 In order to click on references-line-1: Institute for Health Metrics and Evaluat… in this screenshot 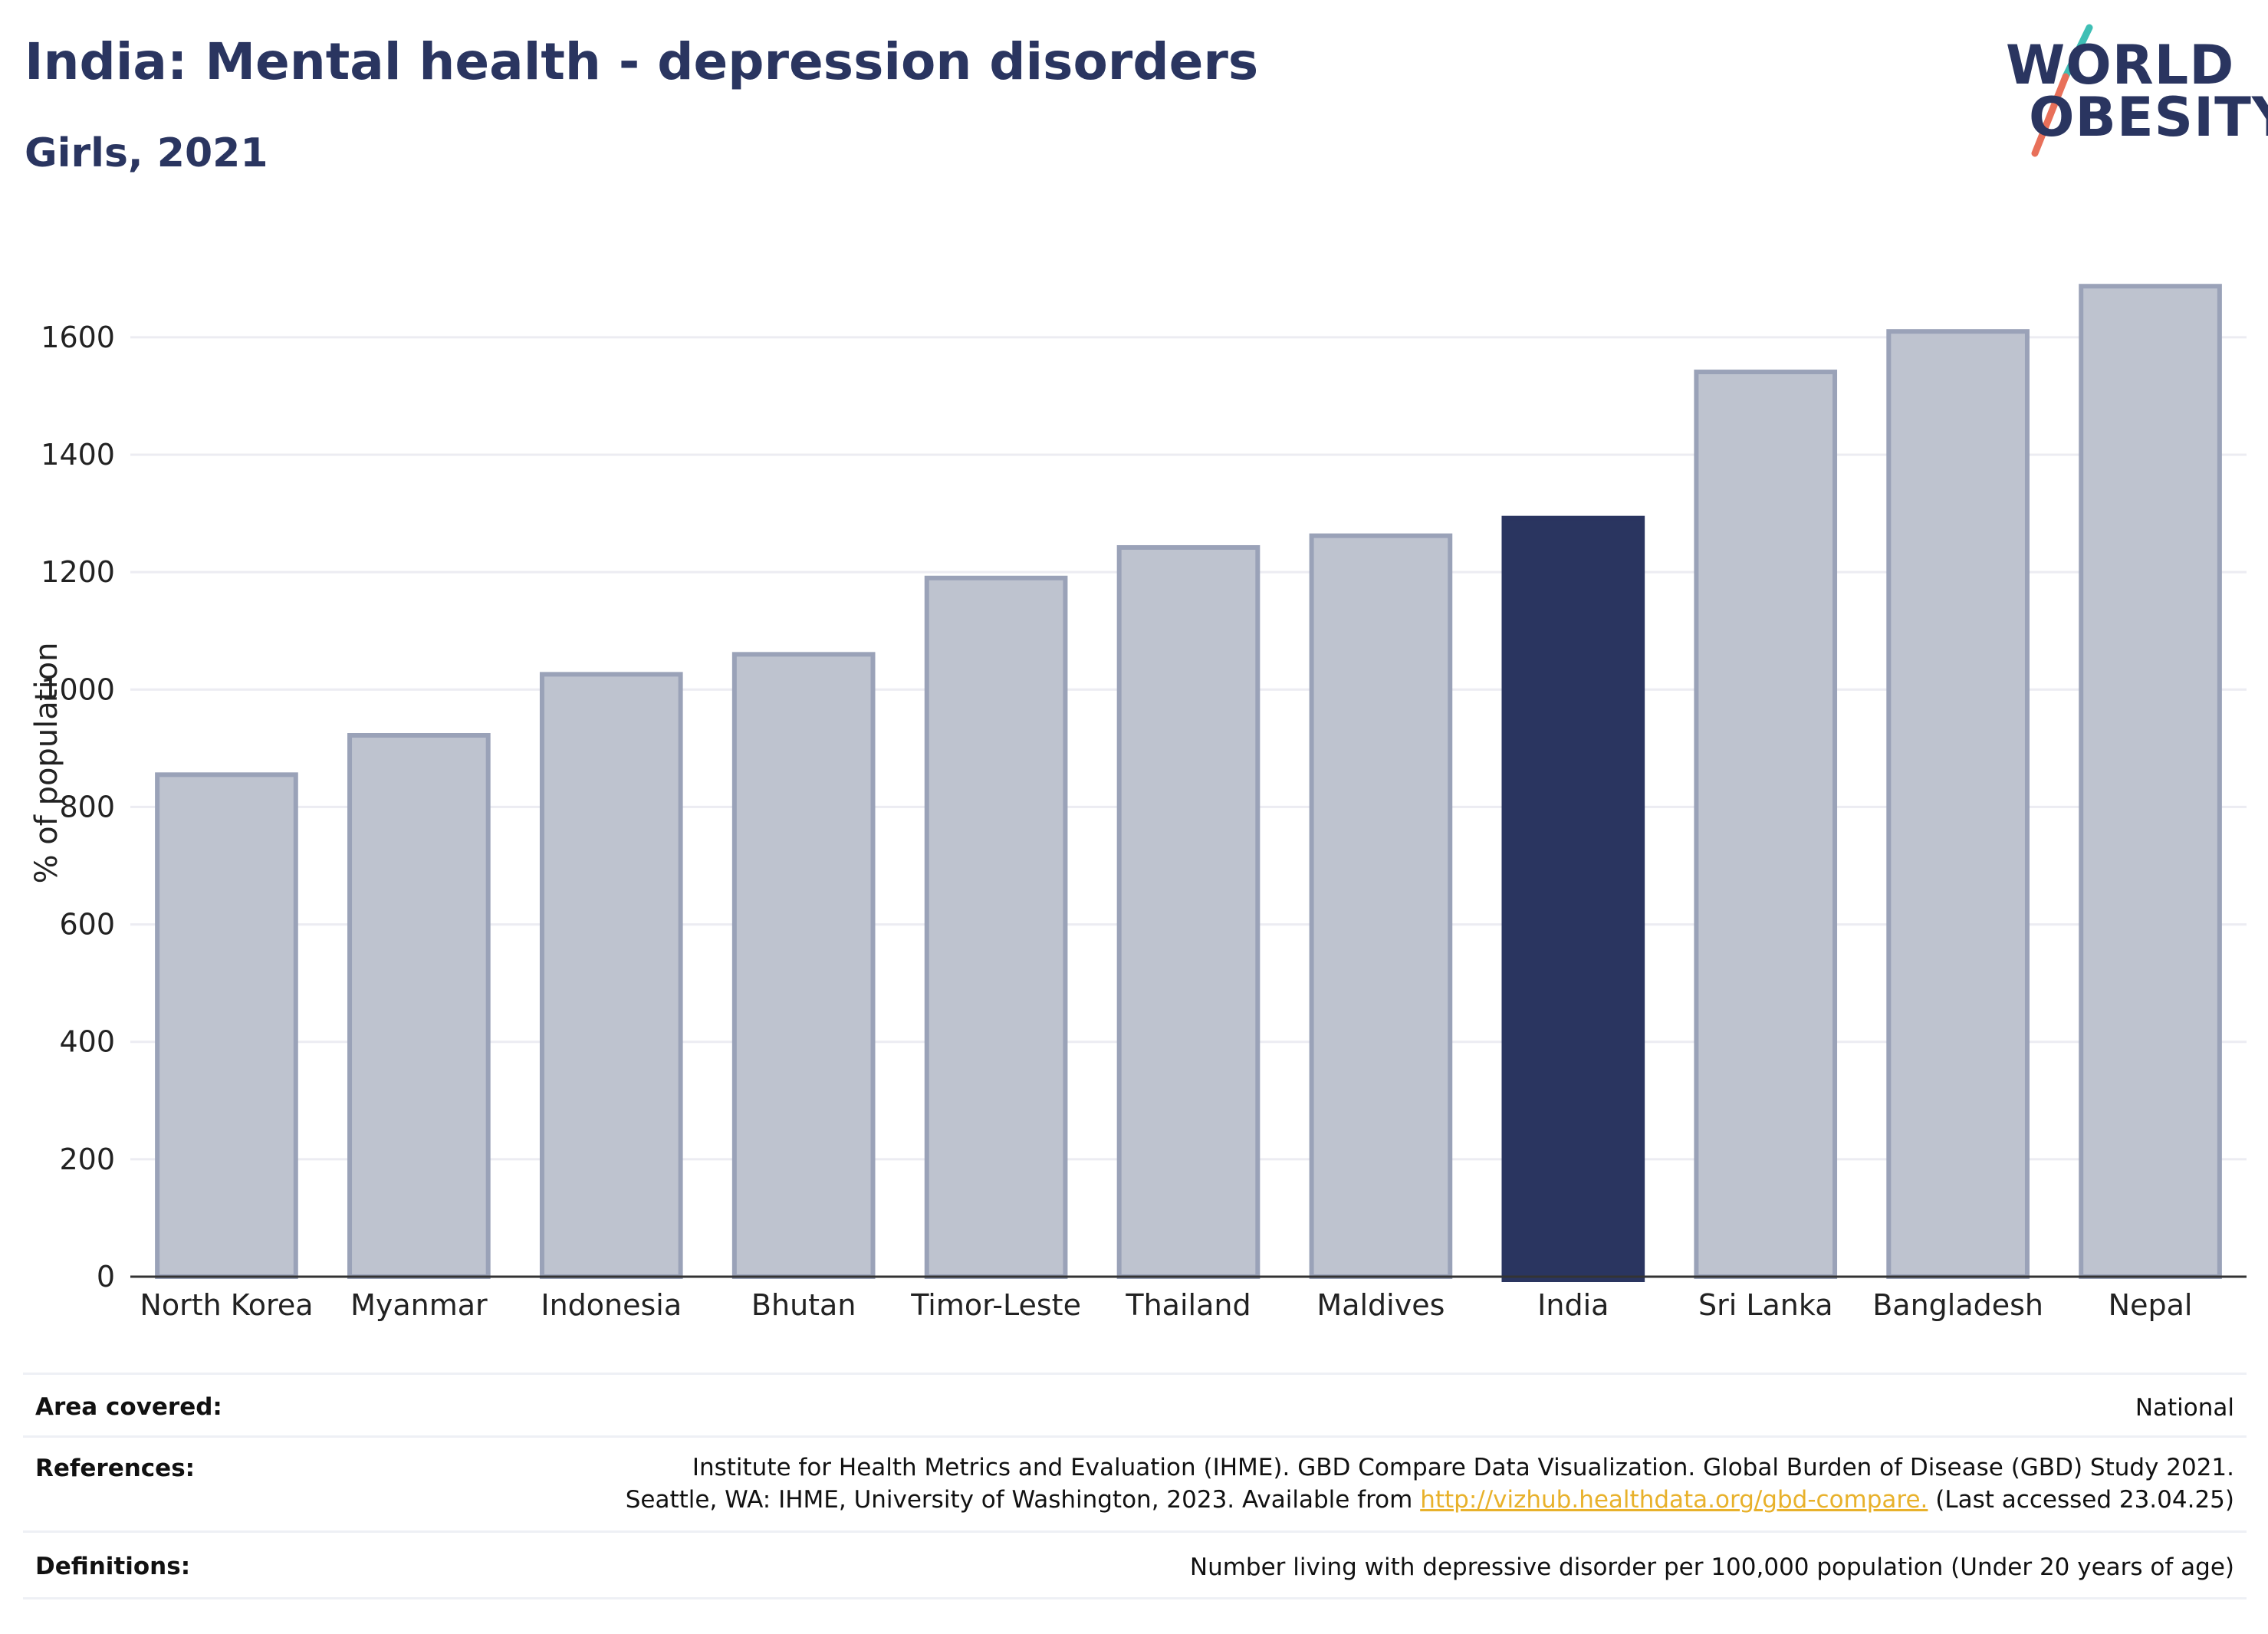, I will do `click(1463, 1468)`.